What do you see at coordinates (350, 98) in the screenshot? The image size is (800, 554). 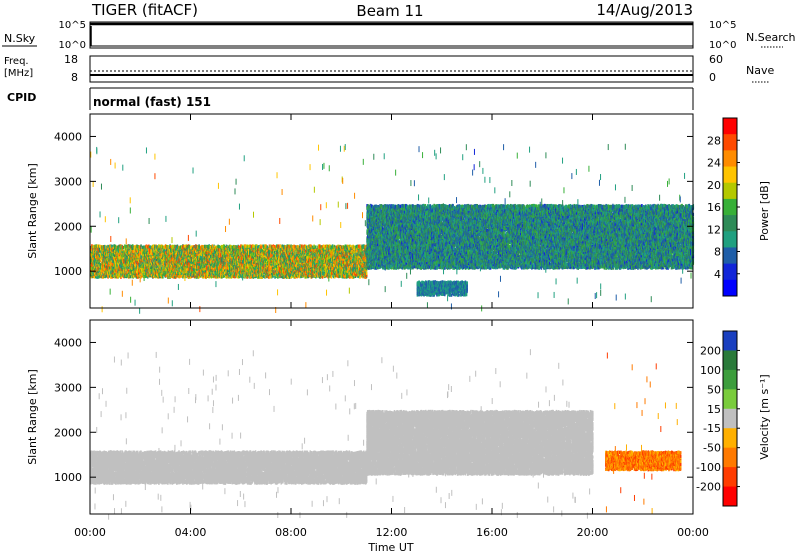 I see `cpid-panel: CPID normal (fast) 151` at bounding box center [350, 98].